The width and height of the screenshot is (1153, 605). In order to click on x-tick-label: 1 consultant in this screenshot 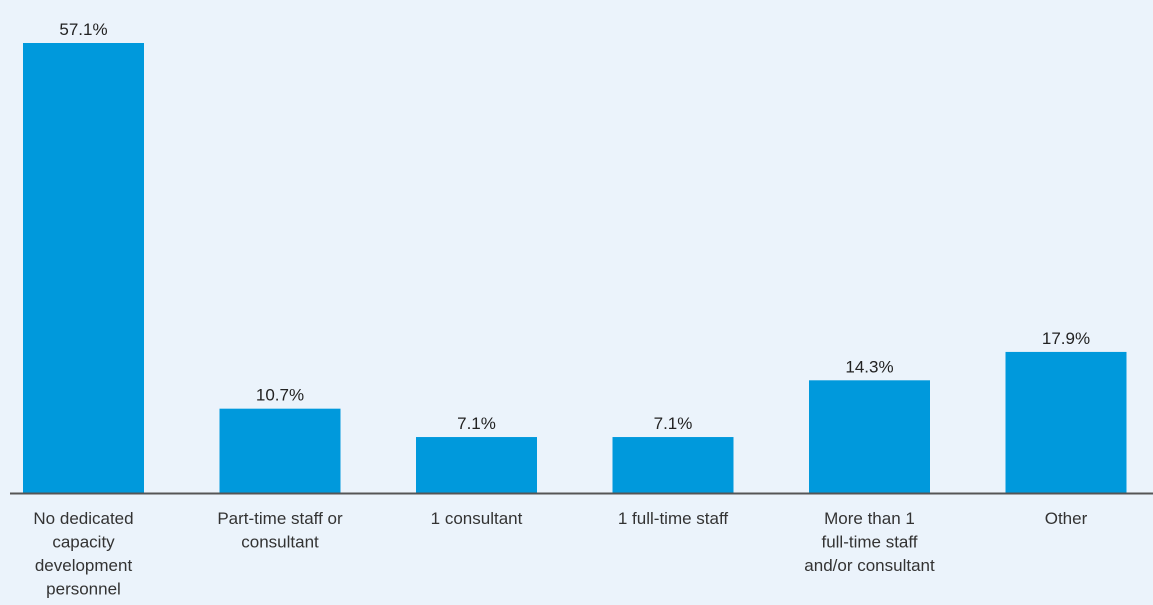, I will do `click(477, 518)`.